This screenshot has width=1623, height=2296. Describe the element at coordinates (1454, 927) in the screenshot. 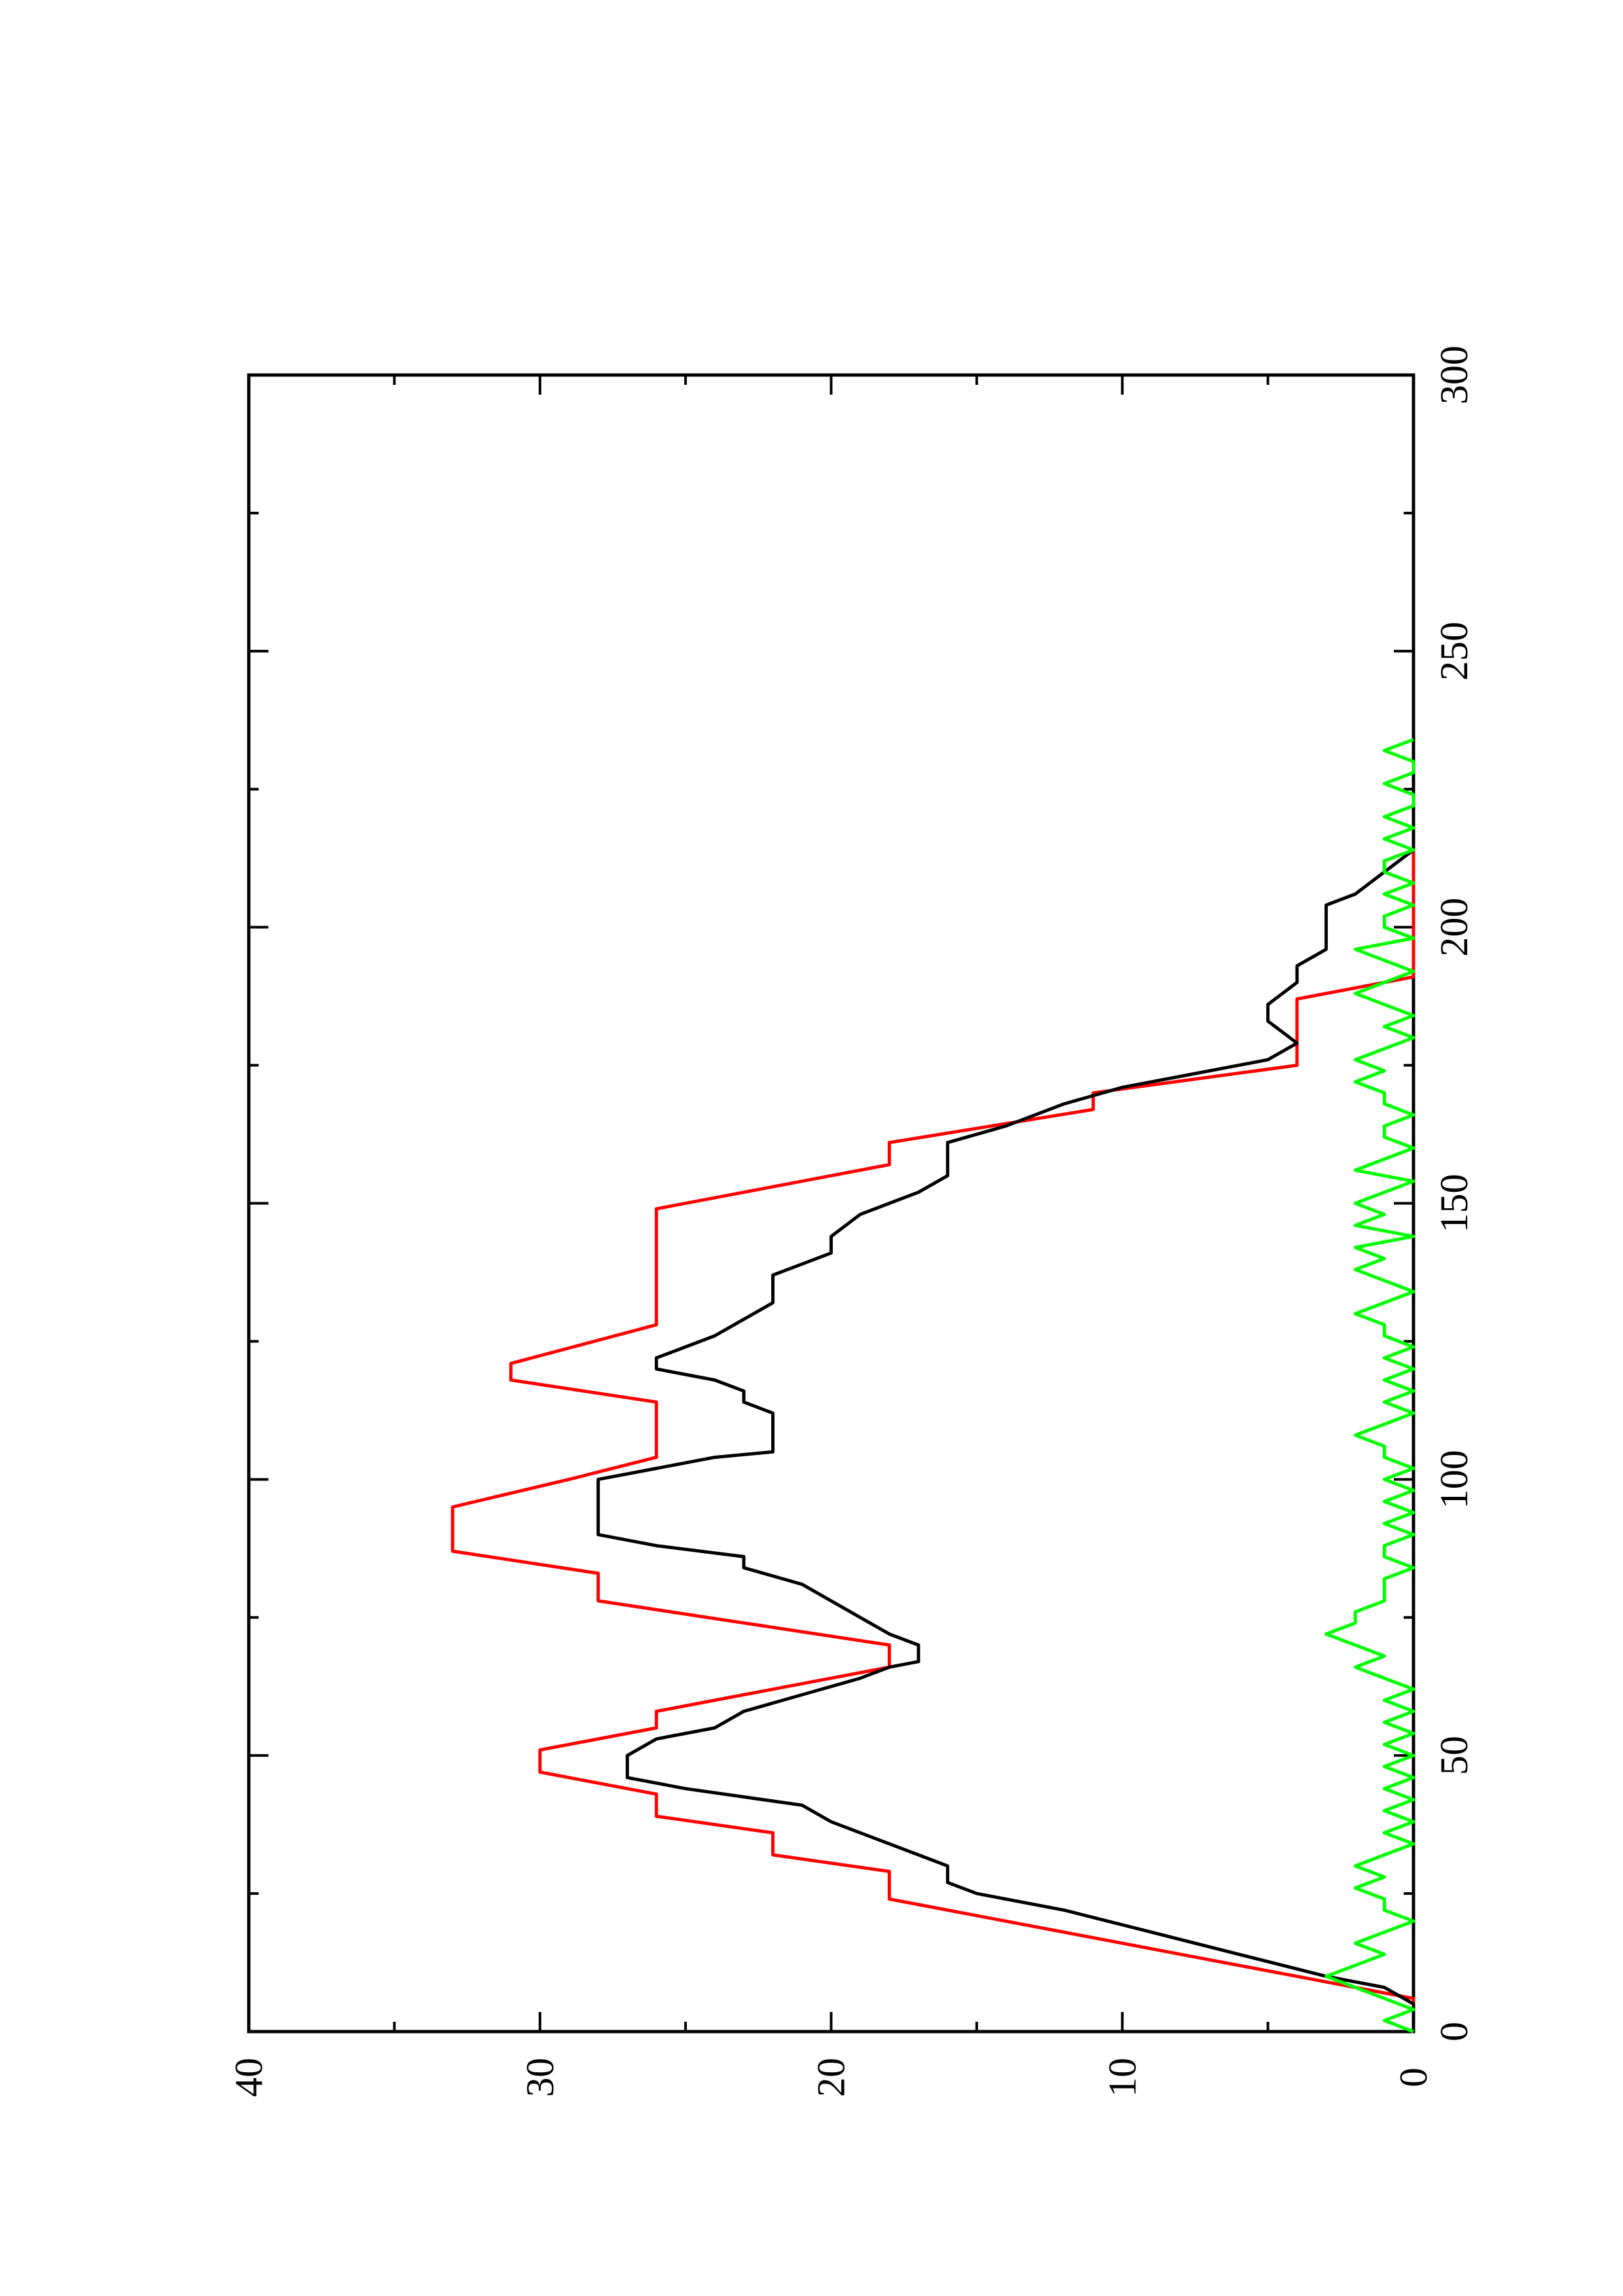

I see `x-tick-label: 200` at that location.